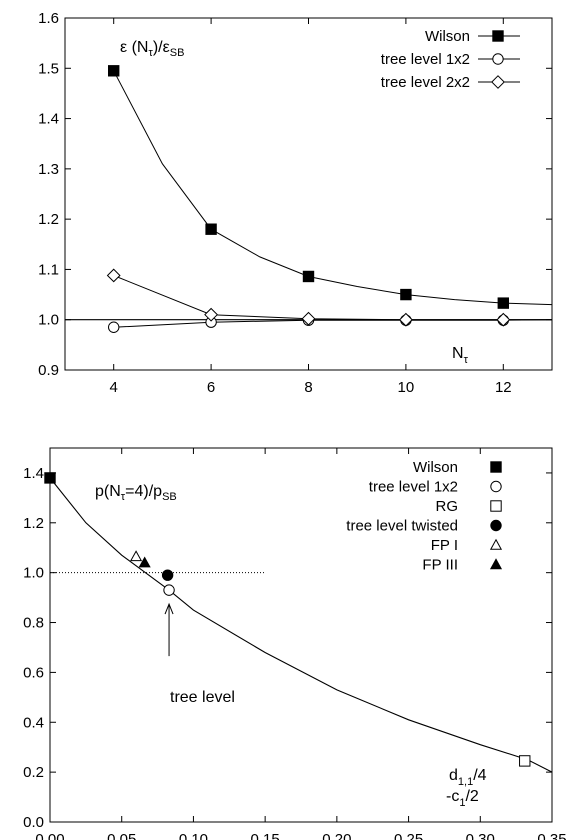  Describe the element at coordinates (336, 835) in the screenshot. I see `x-tick-label: 0.20` at that location.